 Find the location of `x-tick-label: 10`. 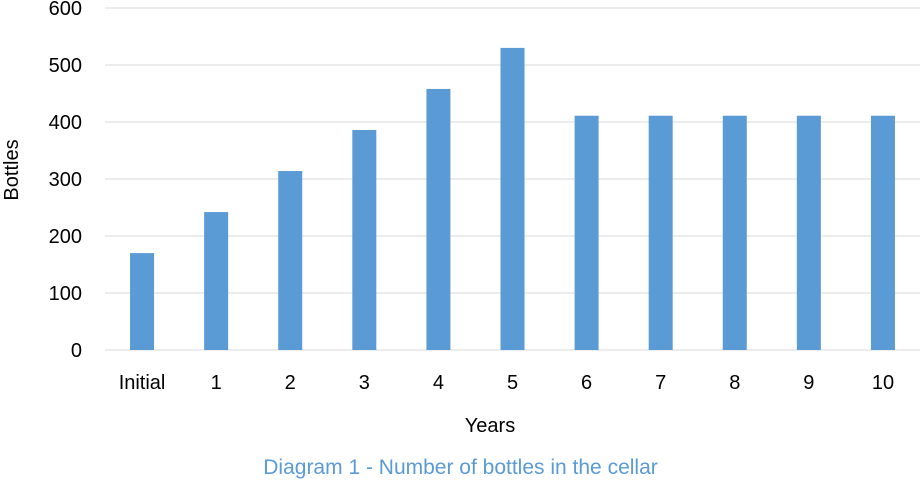

x-tick-label: 10 is located at coordinates (883, 383).